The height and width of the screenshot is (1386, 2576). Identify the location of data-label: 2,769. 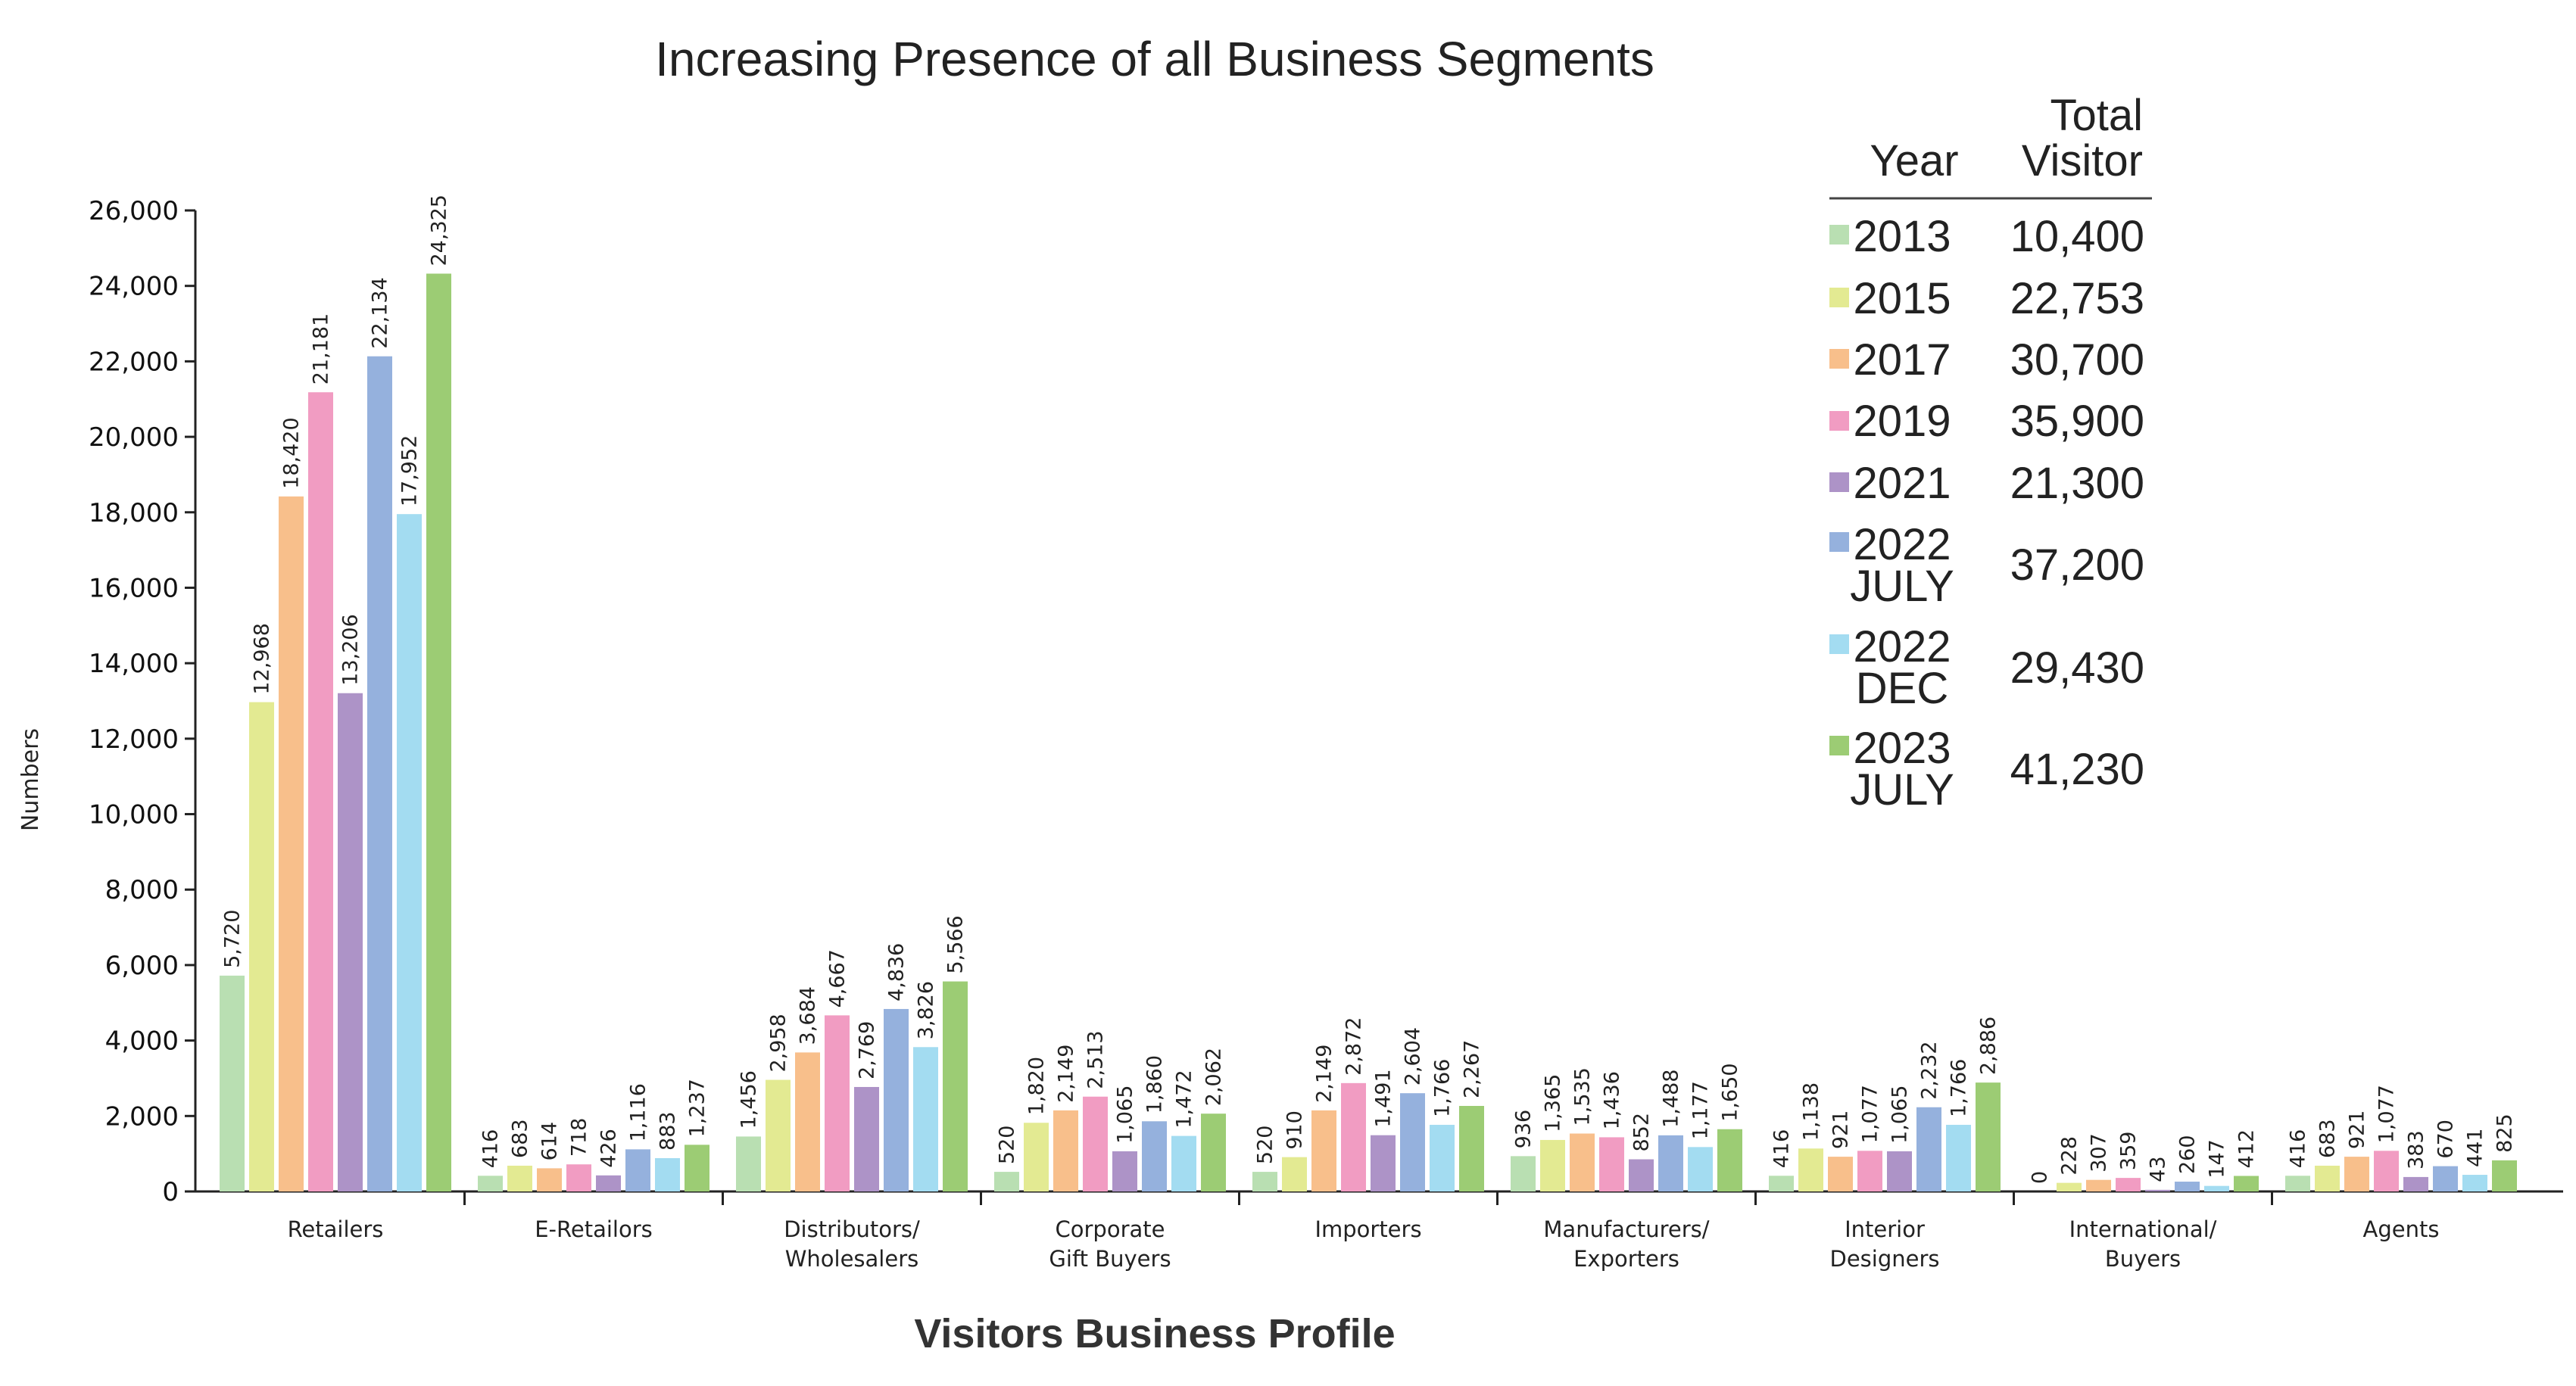
(867, 1050).